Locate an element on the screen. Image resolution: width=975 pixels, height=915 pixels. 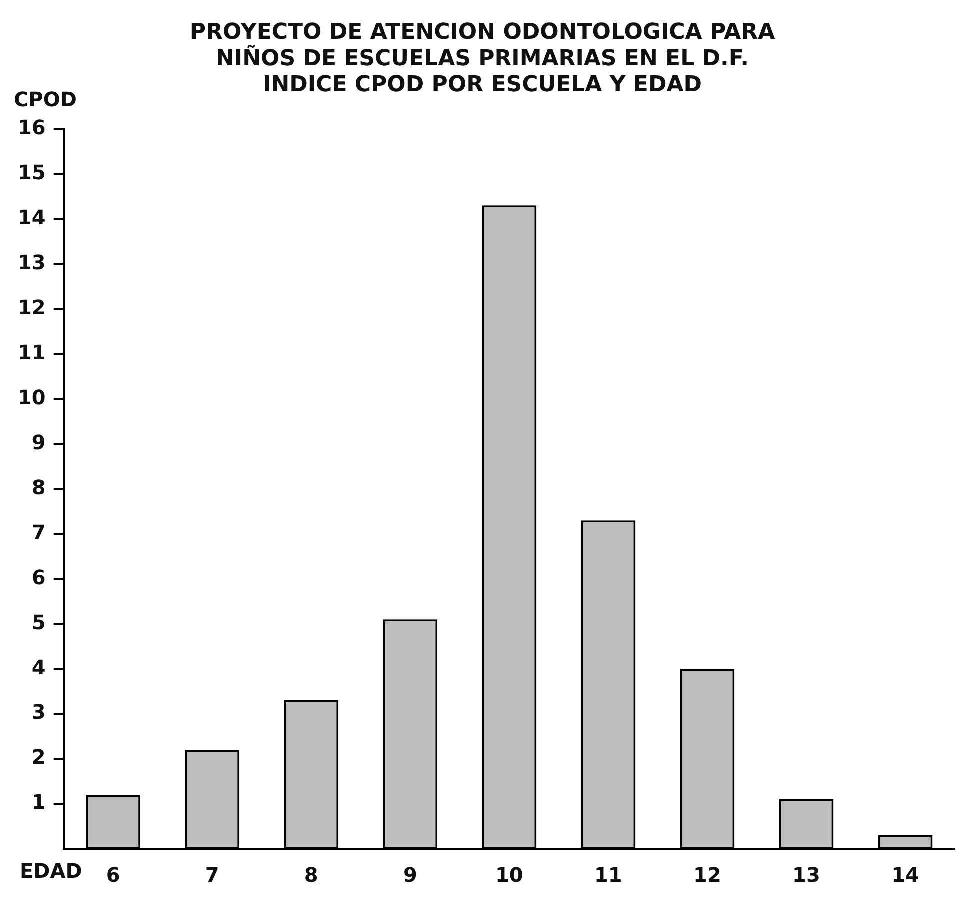
y-tick-label: 16 is located at coordinates (32, 127).